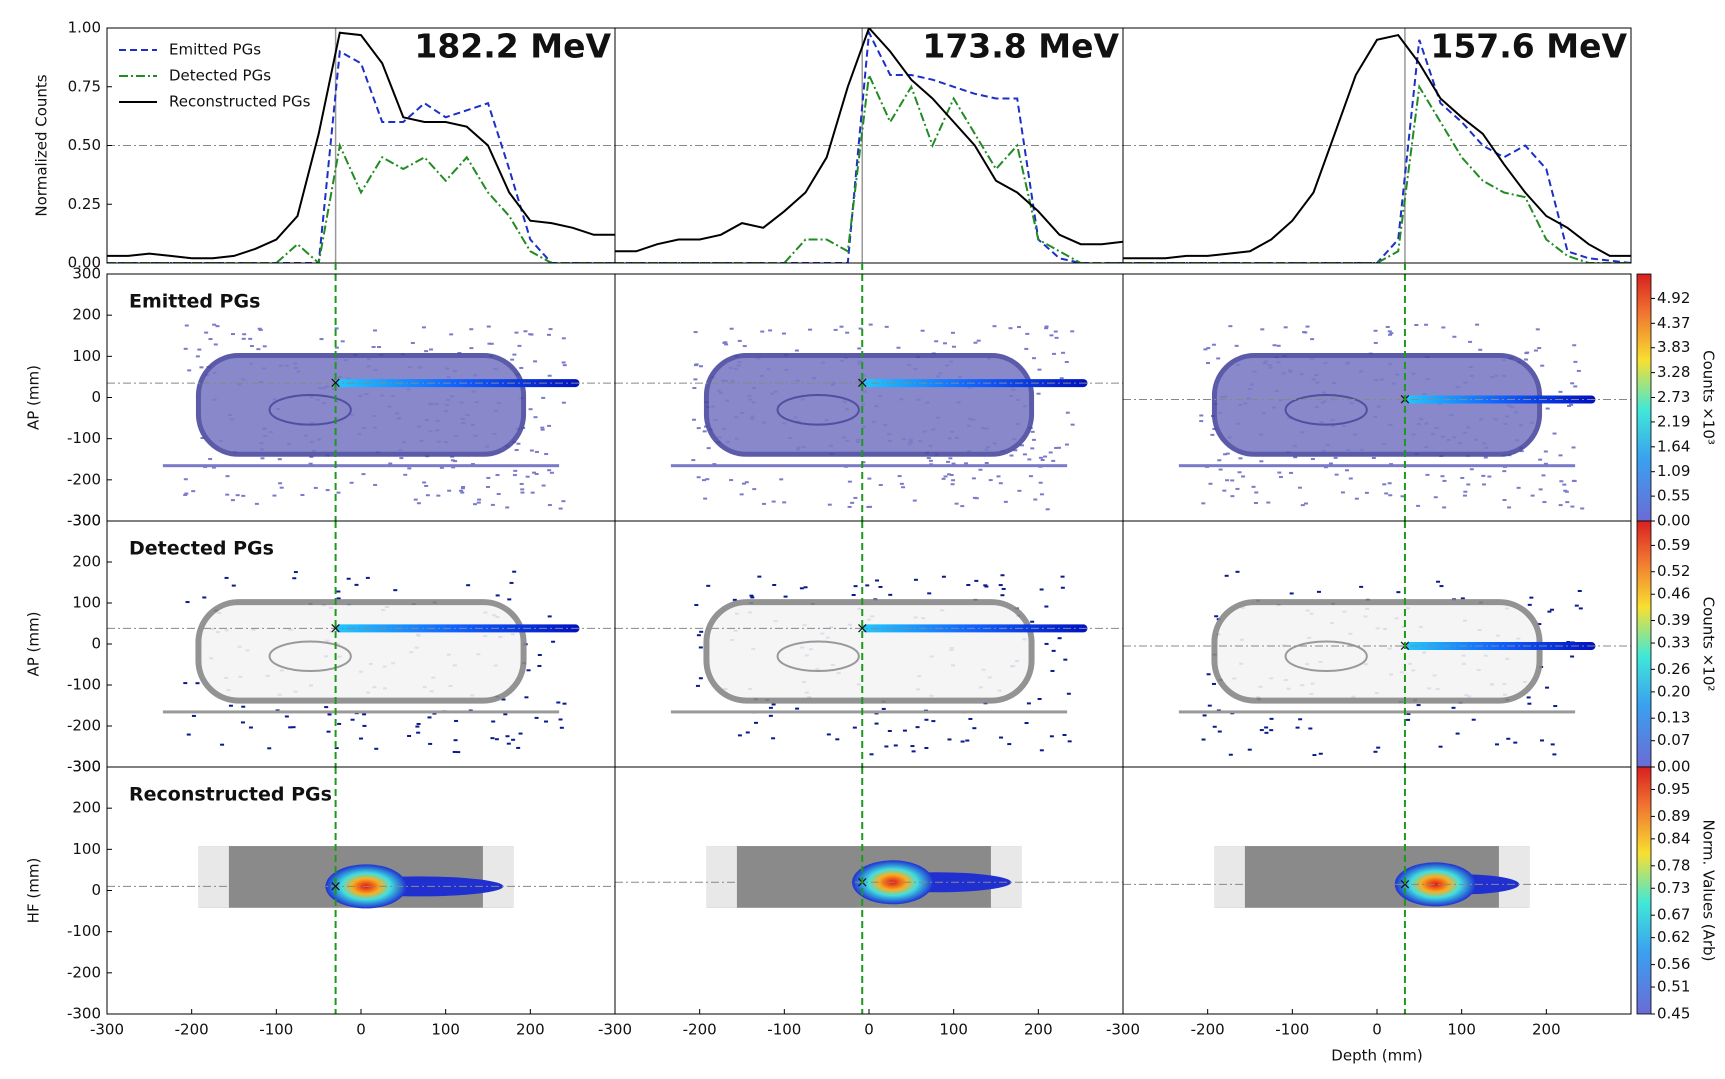 The width and height of the screenshot is (1725, 1079). Describe the element at coordinates (1673, 471) in the screenshot. I see `colorbar-tick-label: 1.09` at that location.